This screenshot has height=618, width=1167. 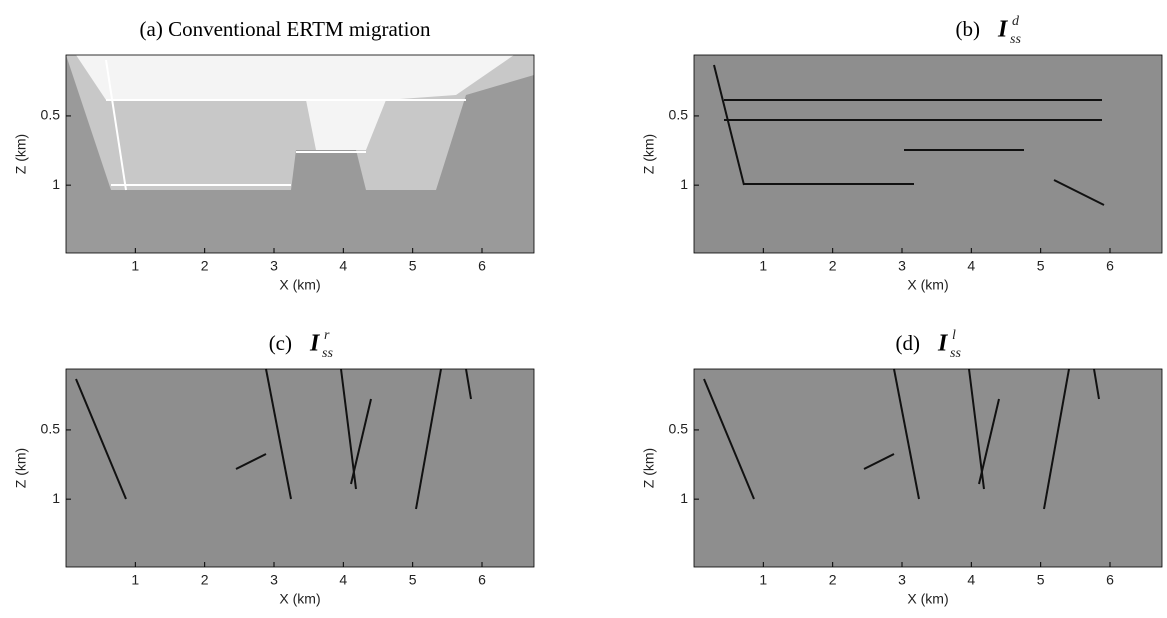 What do you see at coordinates (327, 335) in the screenshot?
I see `title-superscript: r` at bounding box center [327, 335].